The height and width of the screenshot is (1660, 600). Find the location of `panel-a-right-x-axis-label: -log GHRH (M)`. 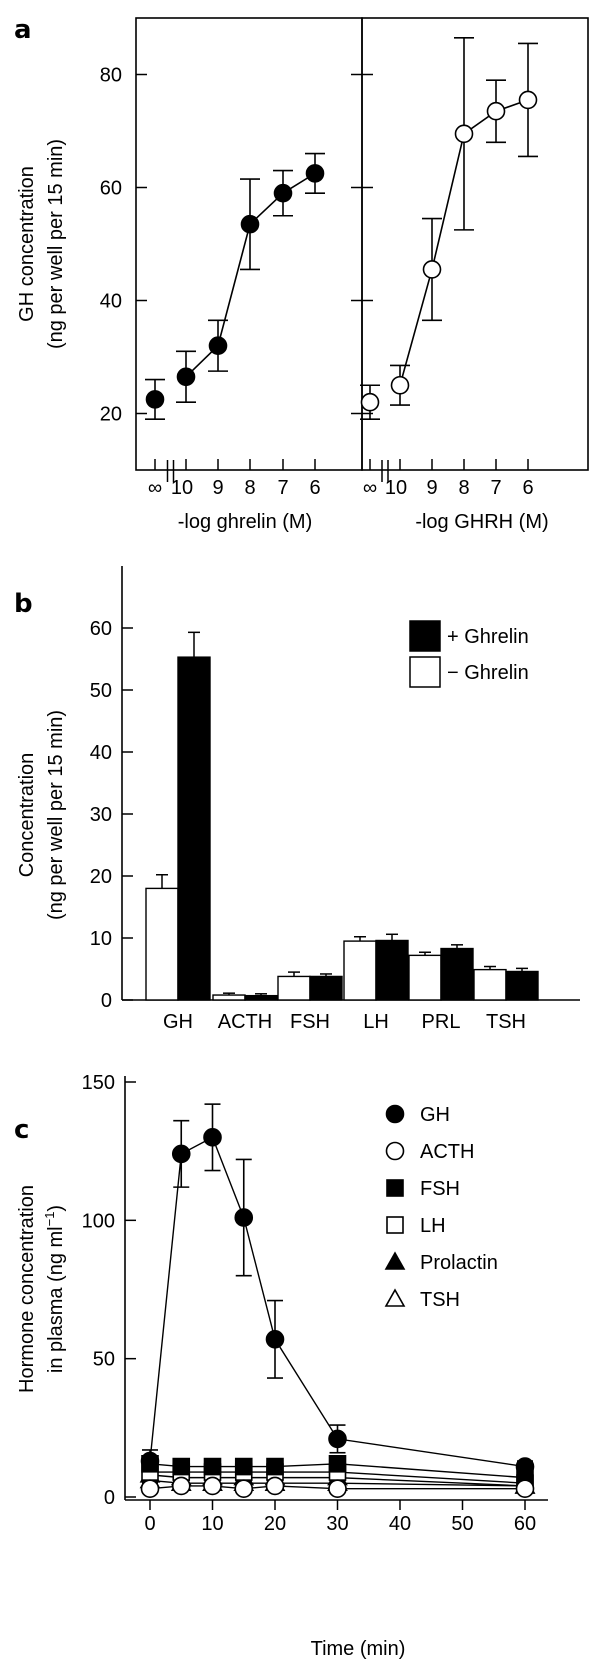

panel-a-right-x-axis-label: -log GHRH (M) is located at coordinates (481, 522).